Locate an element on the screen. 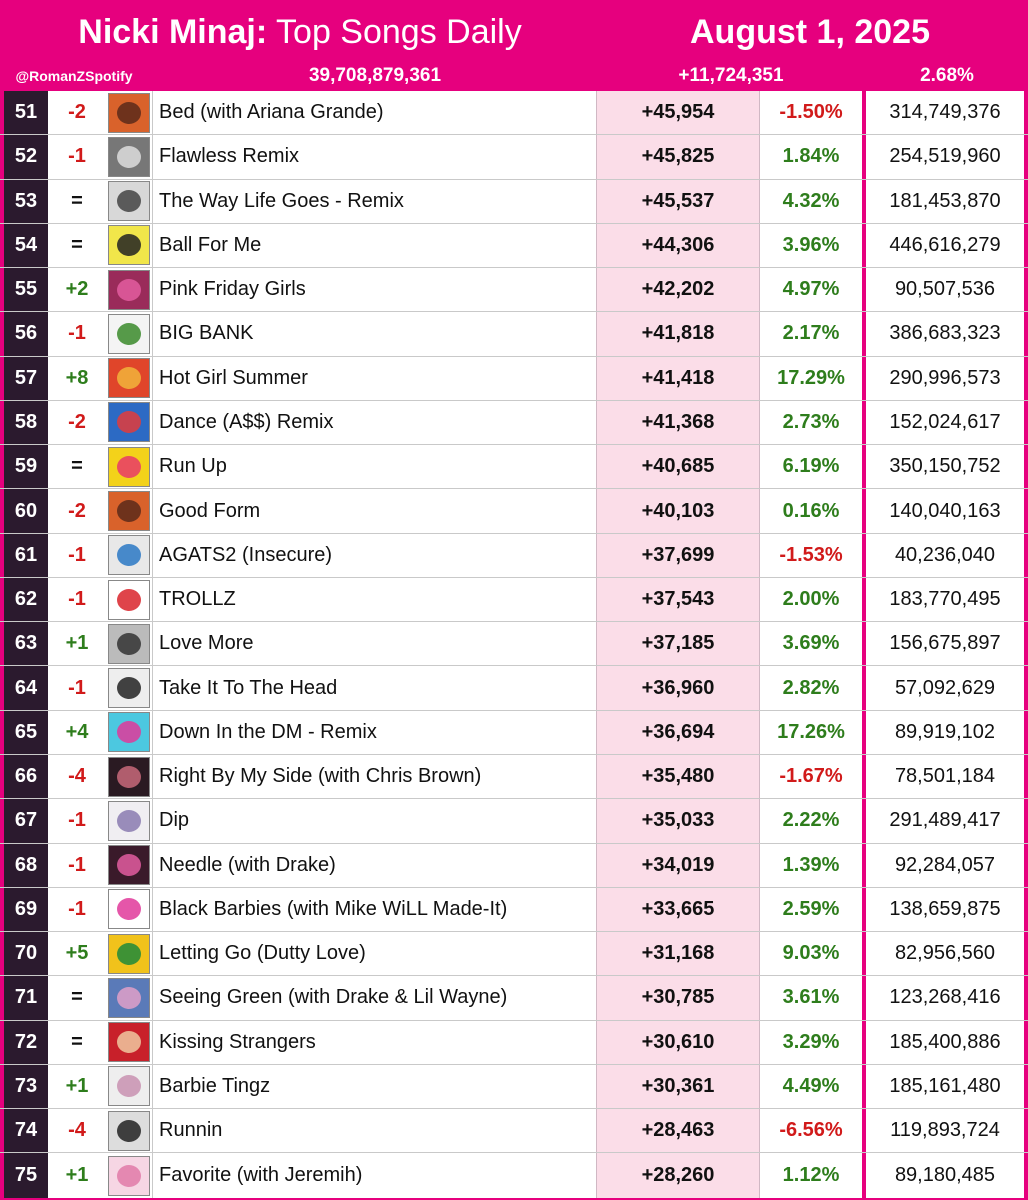 Image resolution: width=1028 pixels, height=1200 pixels. song-title-cell: Hot Girl Summer is located at coordinates (374, 378).